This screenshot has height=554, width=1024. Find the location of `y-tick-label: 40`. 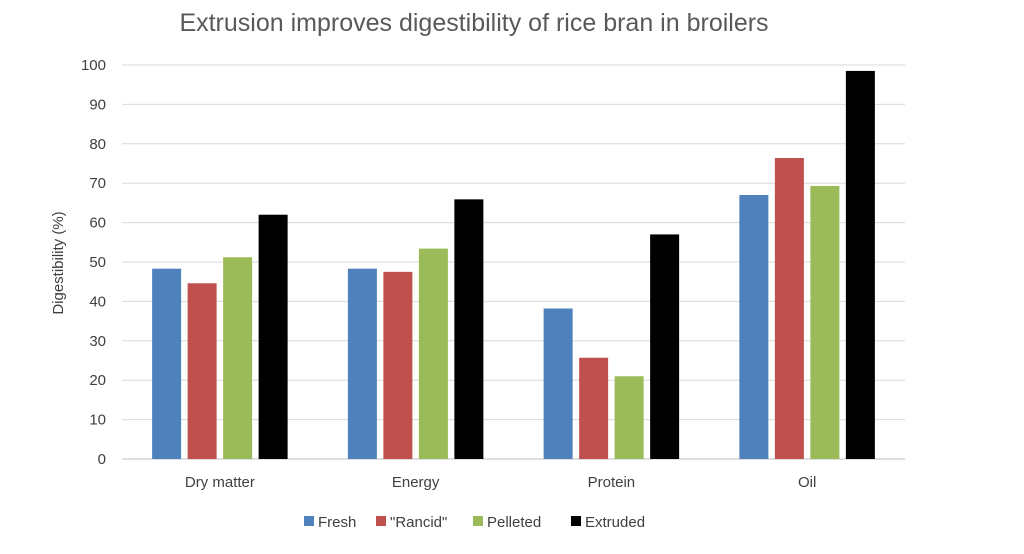

y-tick-label: 40 is located at coordinates (97, 301).